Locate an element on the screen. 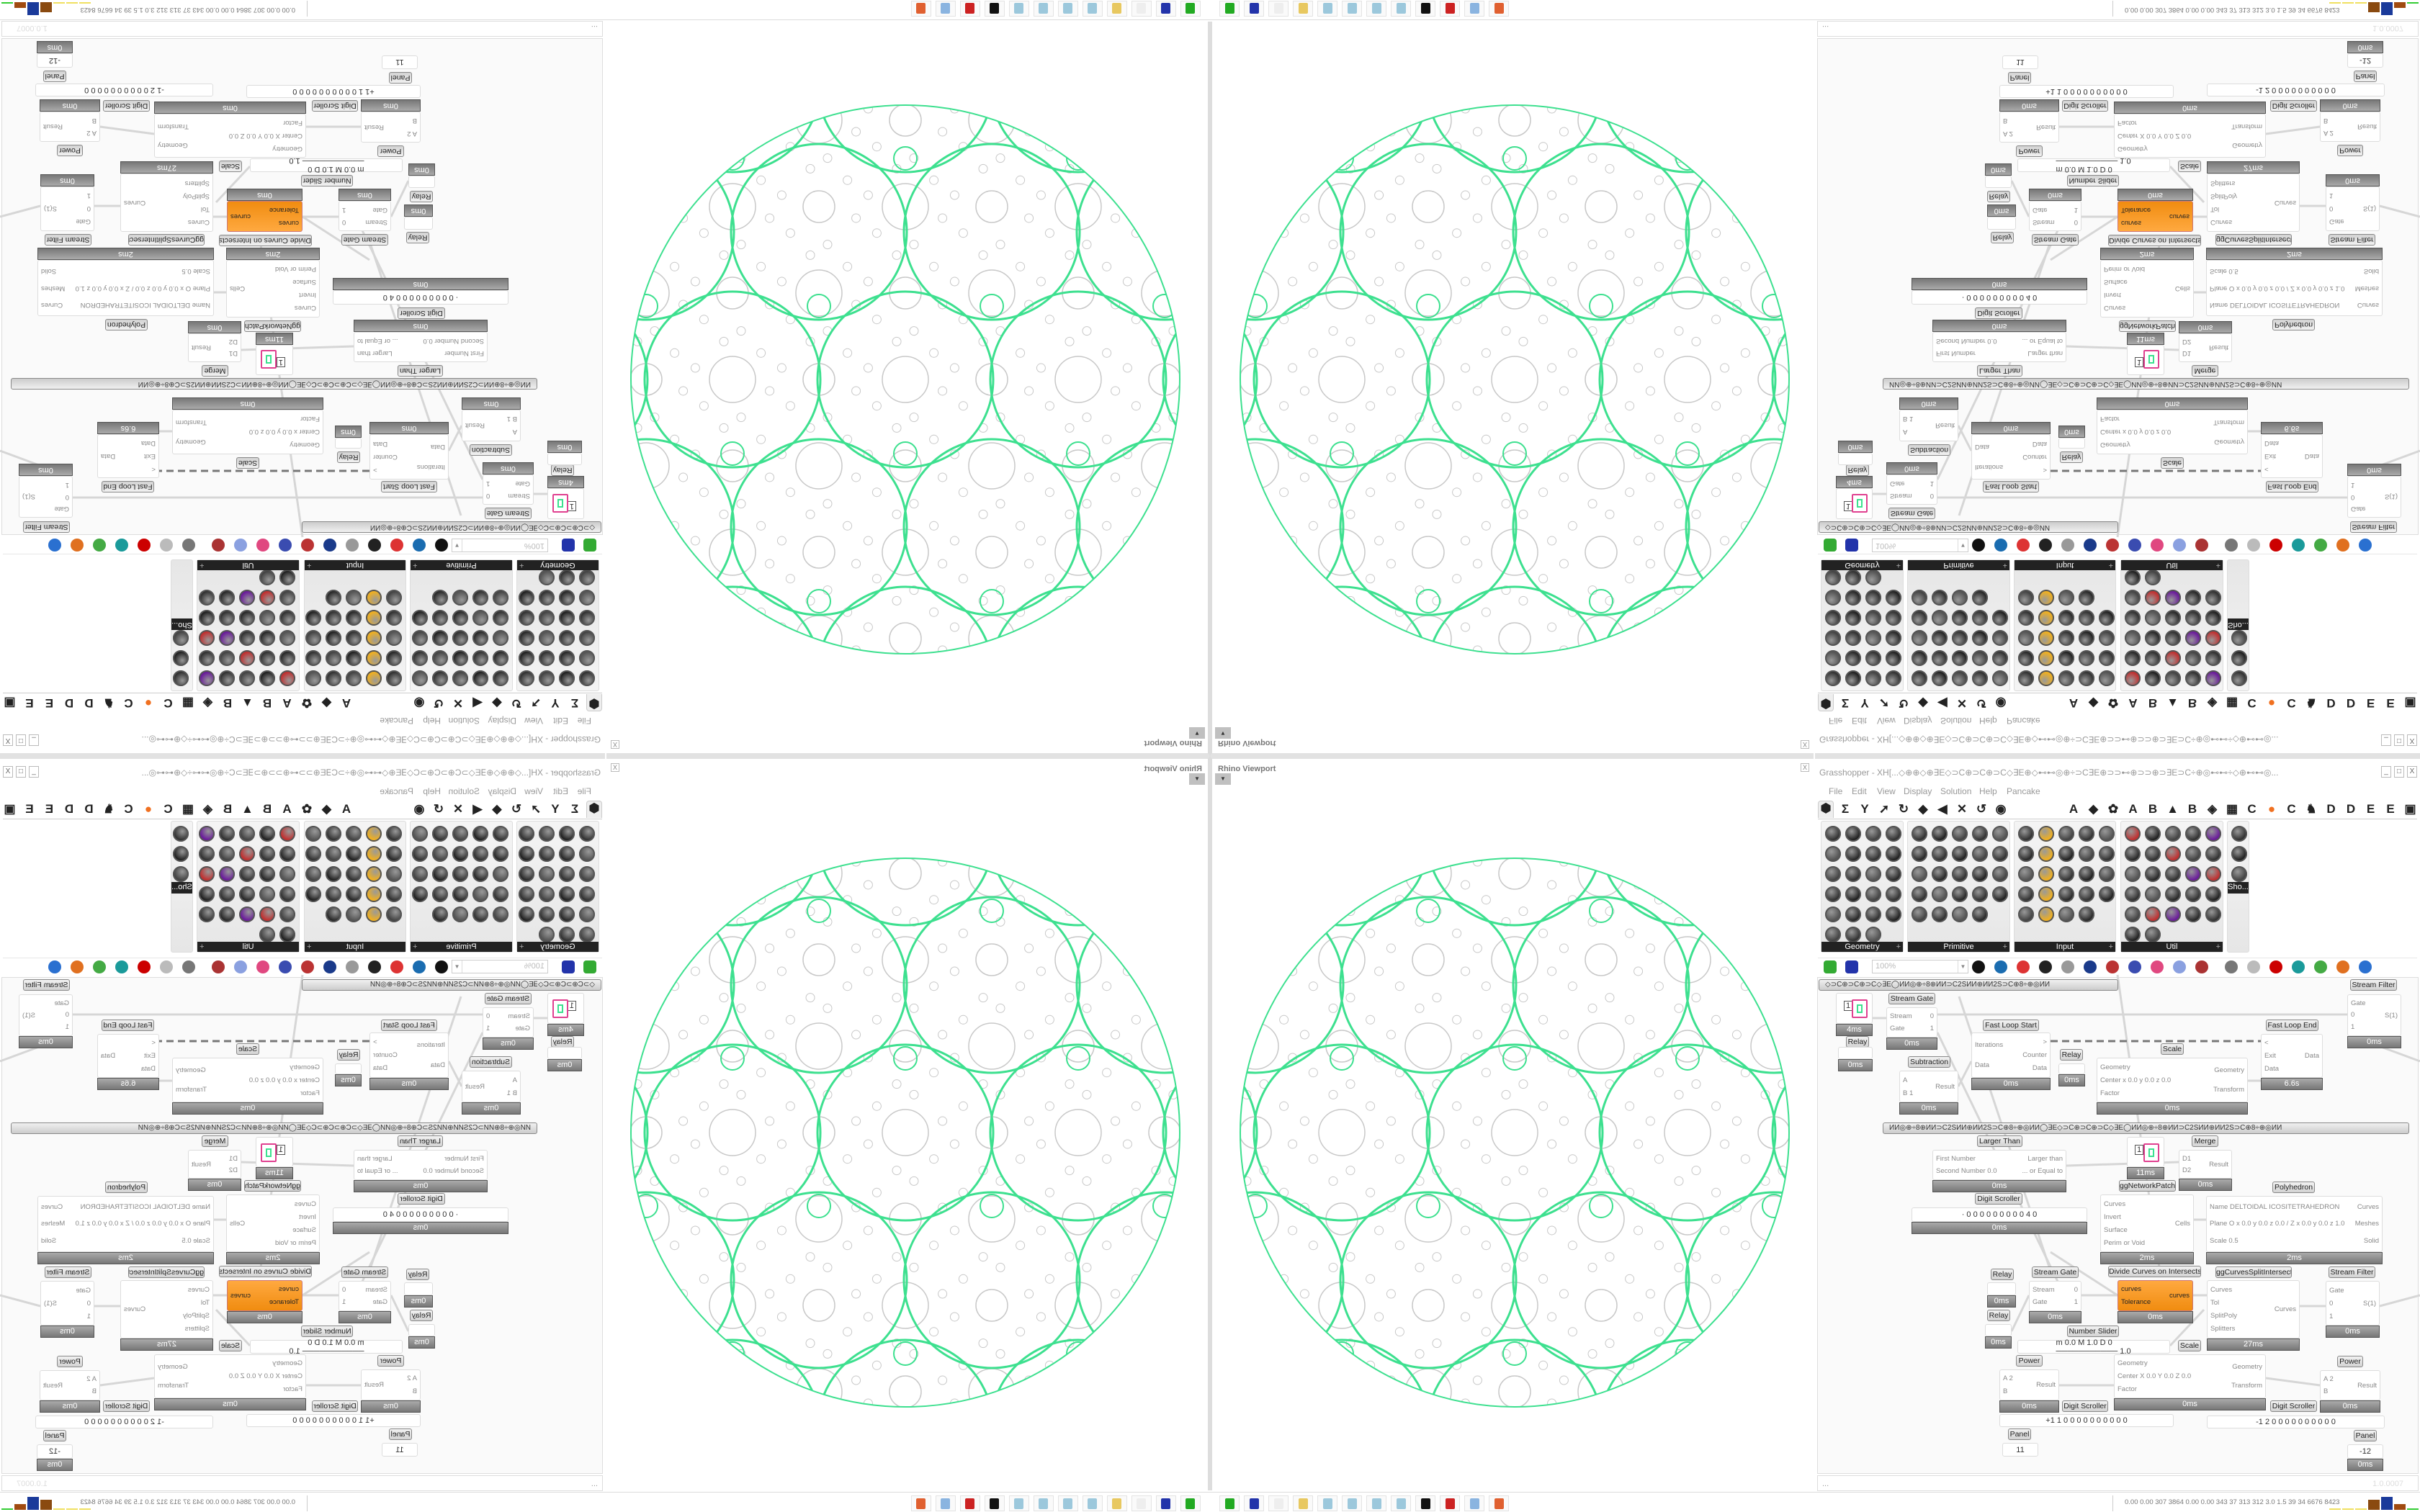 Image resolution: width=2420 pixels, height=1512 pixels. stream-filter-component: Gate 0 1 S(1) is located at coordinates (46, 1015).